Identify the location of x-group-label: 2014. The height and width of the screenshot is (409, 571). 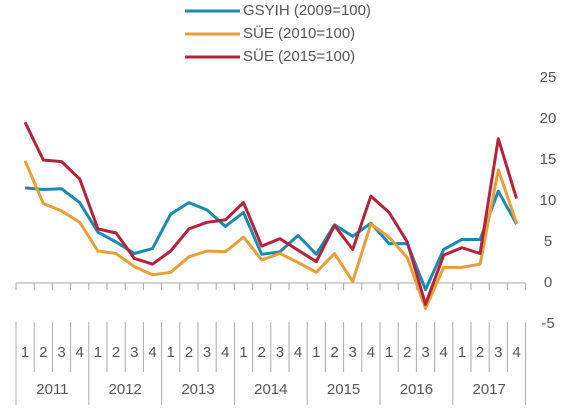
(270, 389).